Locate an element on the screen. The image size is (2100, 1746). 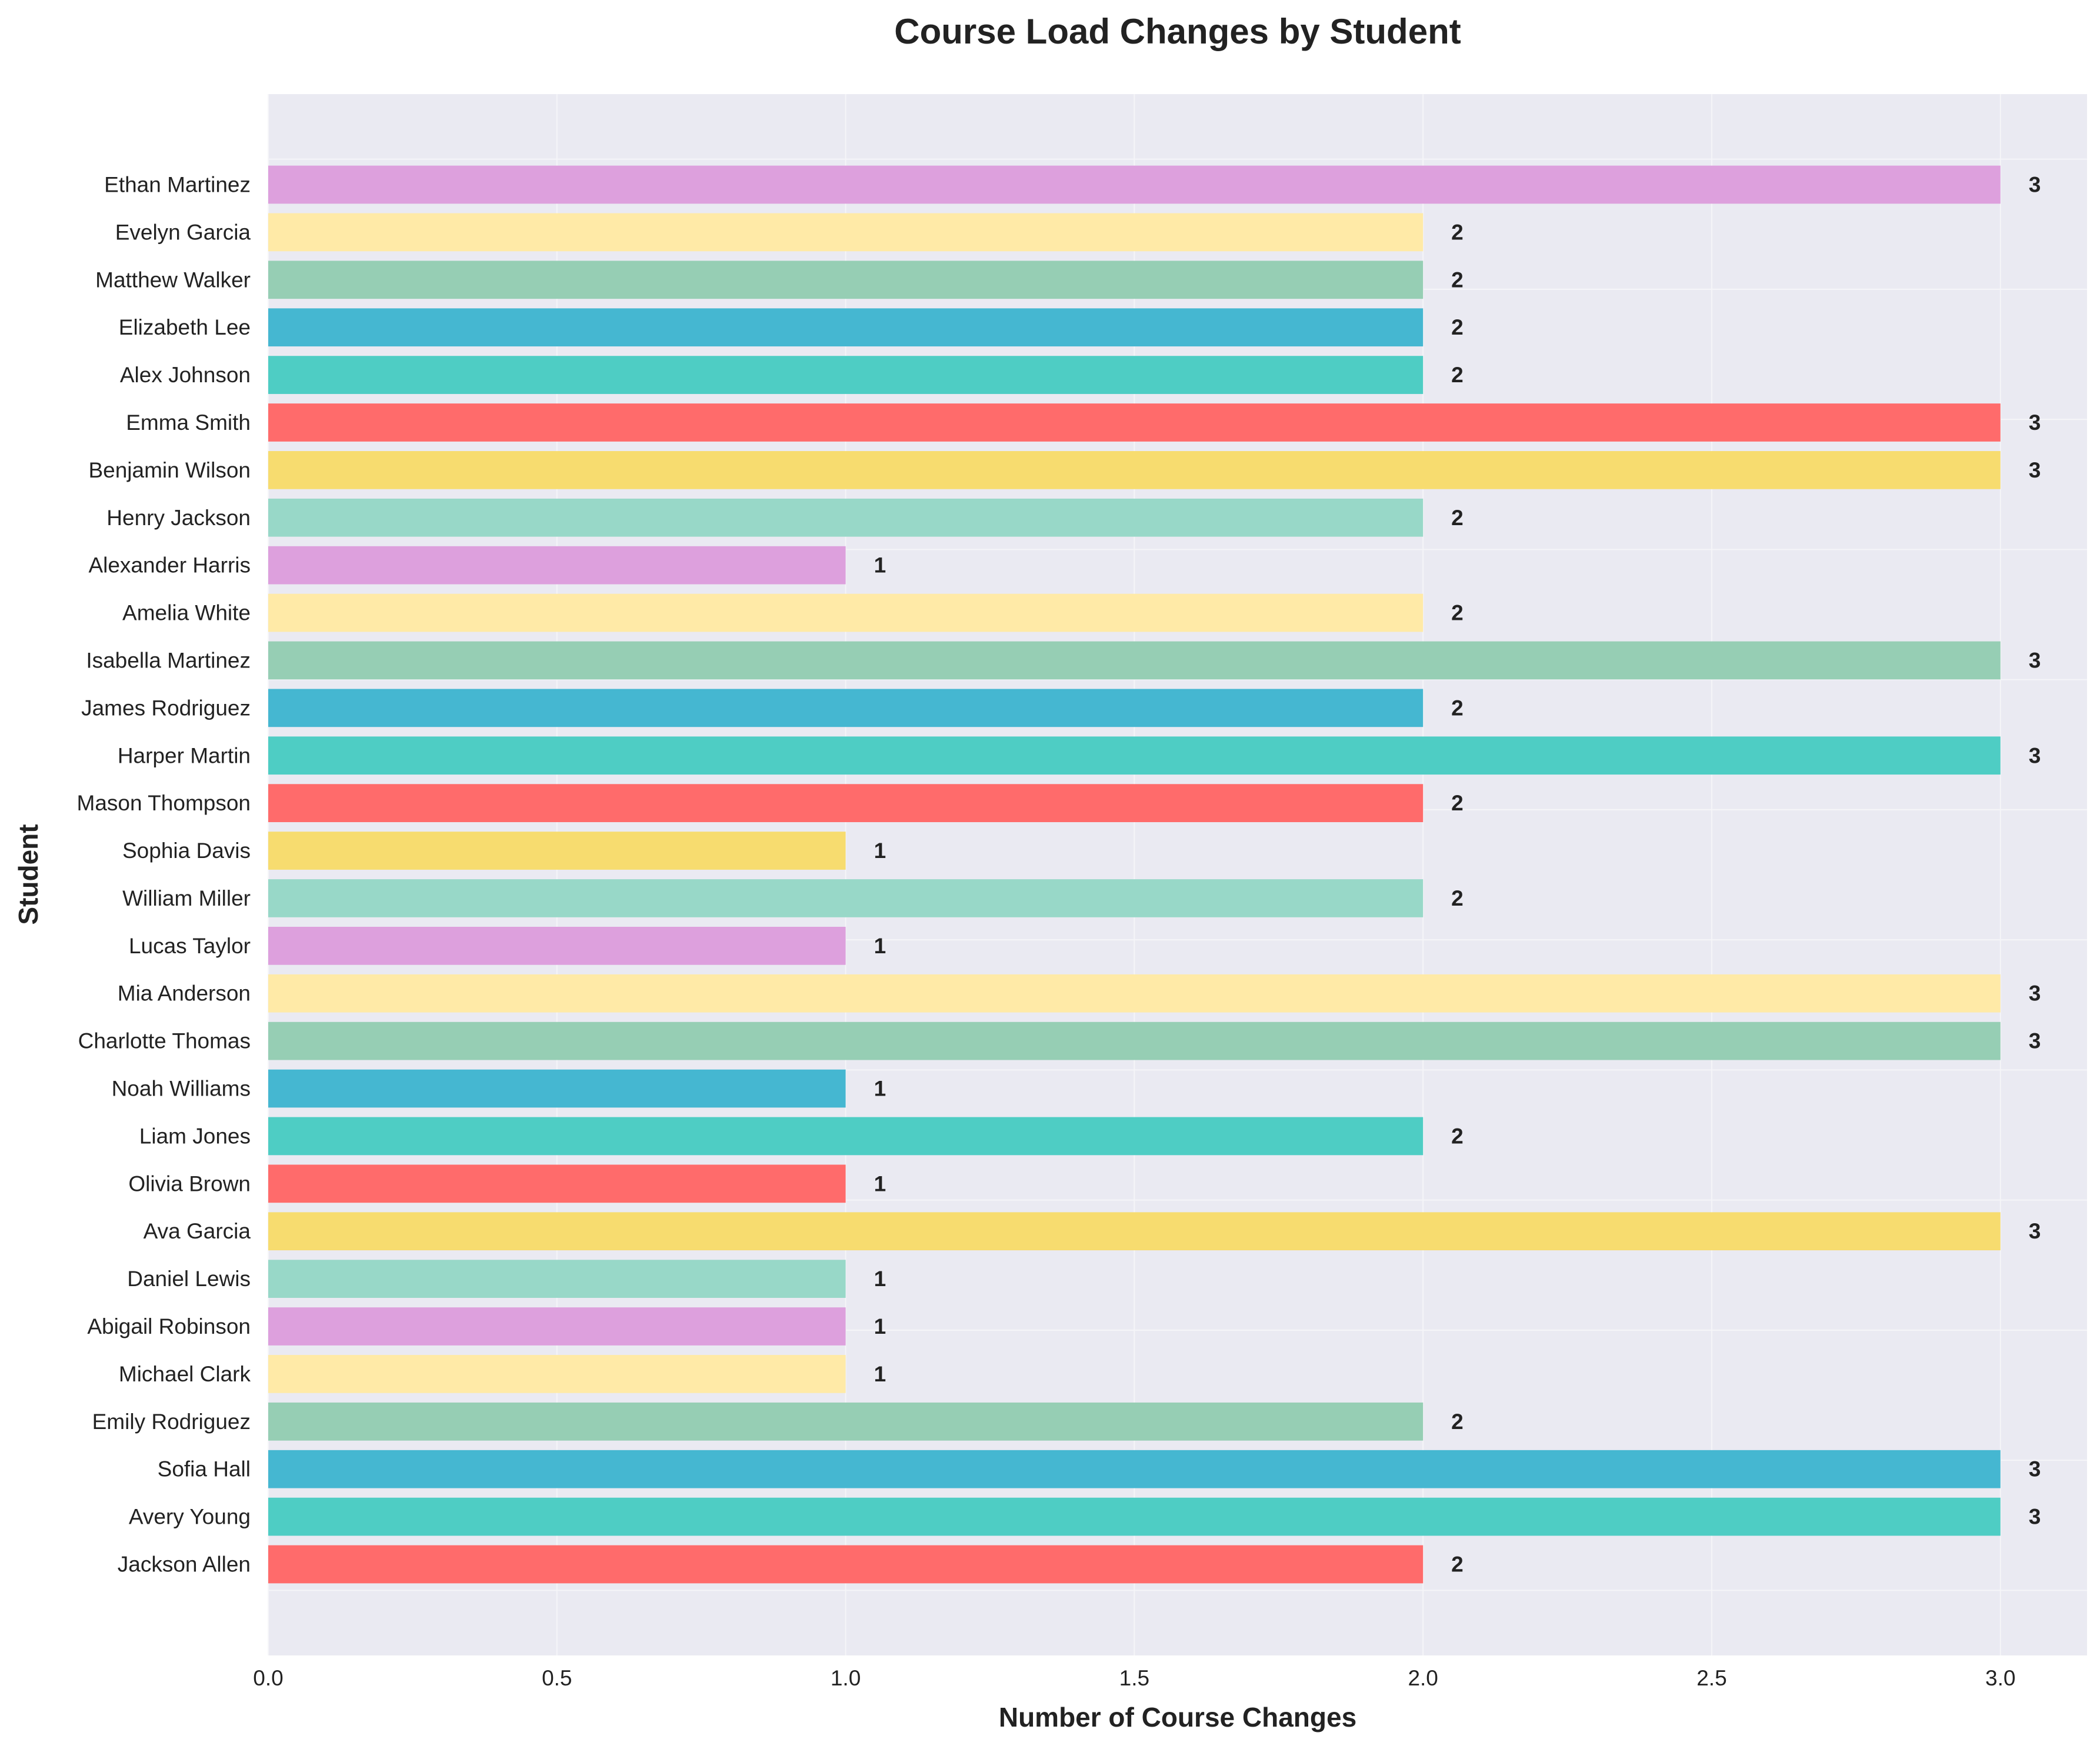
y-tick-label: Evelyn Garcia is located at coordinates (183, 232).